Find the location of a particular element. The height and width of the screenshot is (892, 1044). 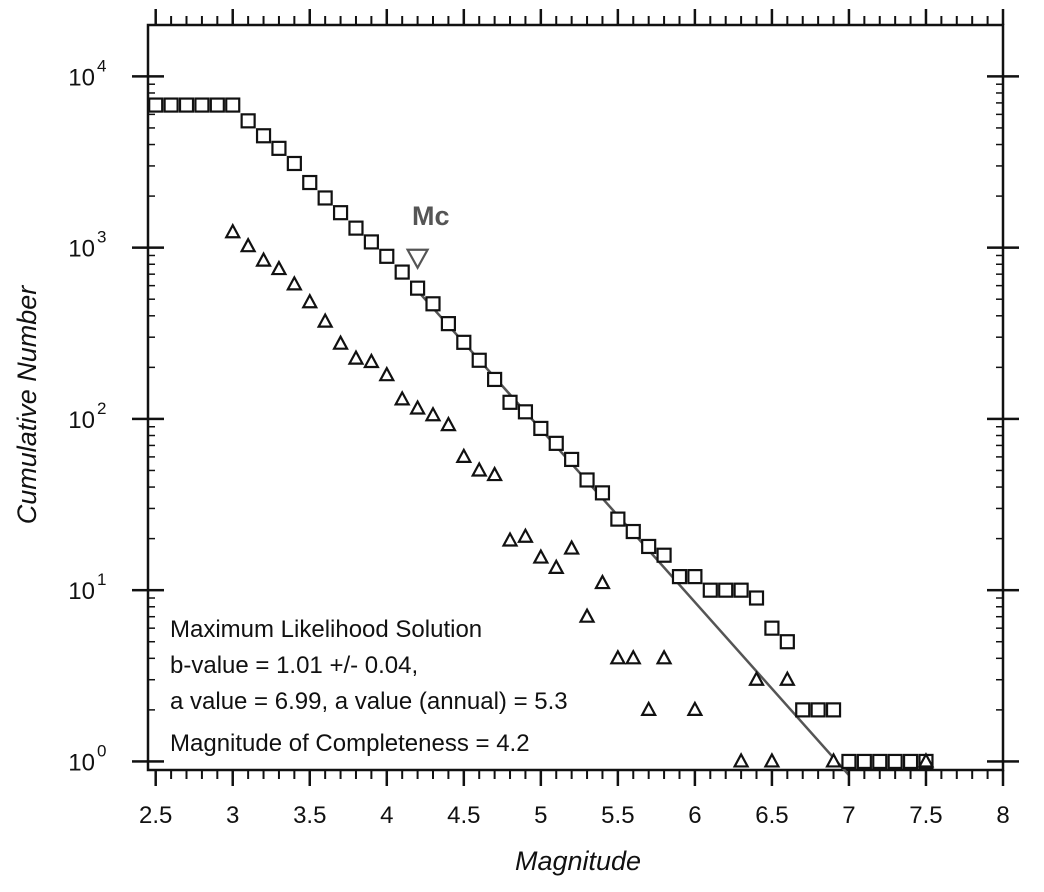

mc-triangle-icon is located at coordinates (417, 259).